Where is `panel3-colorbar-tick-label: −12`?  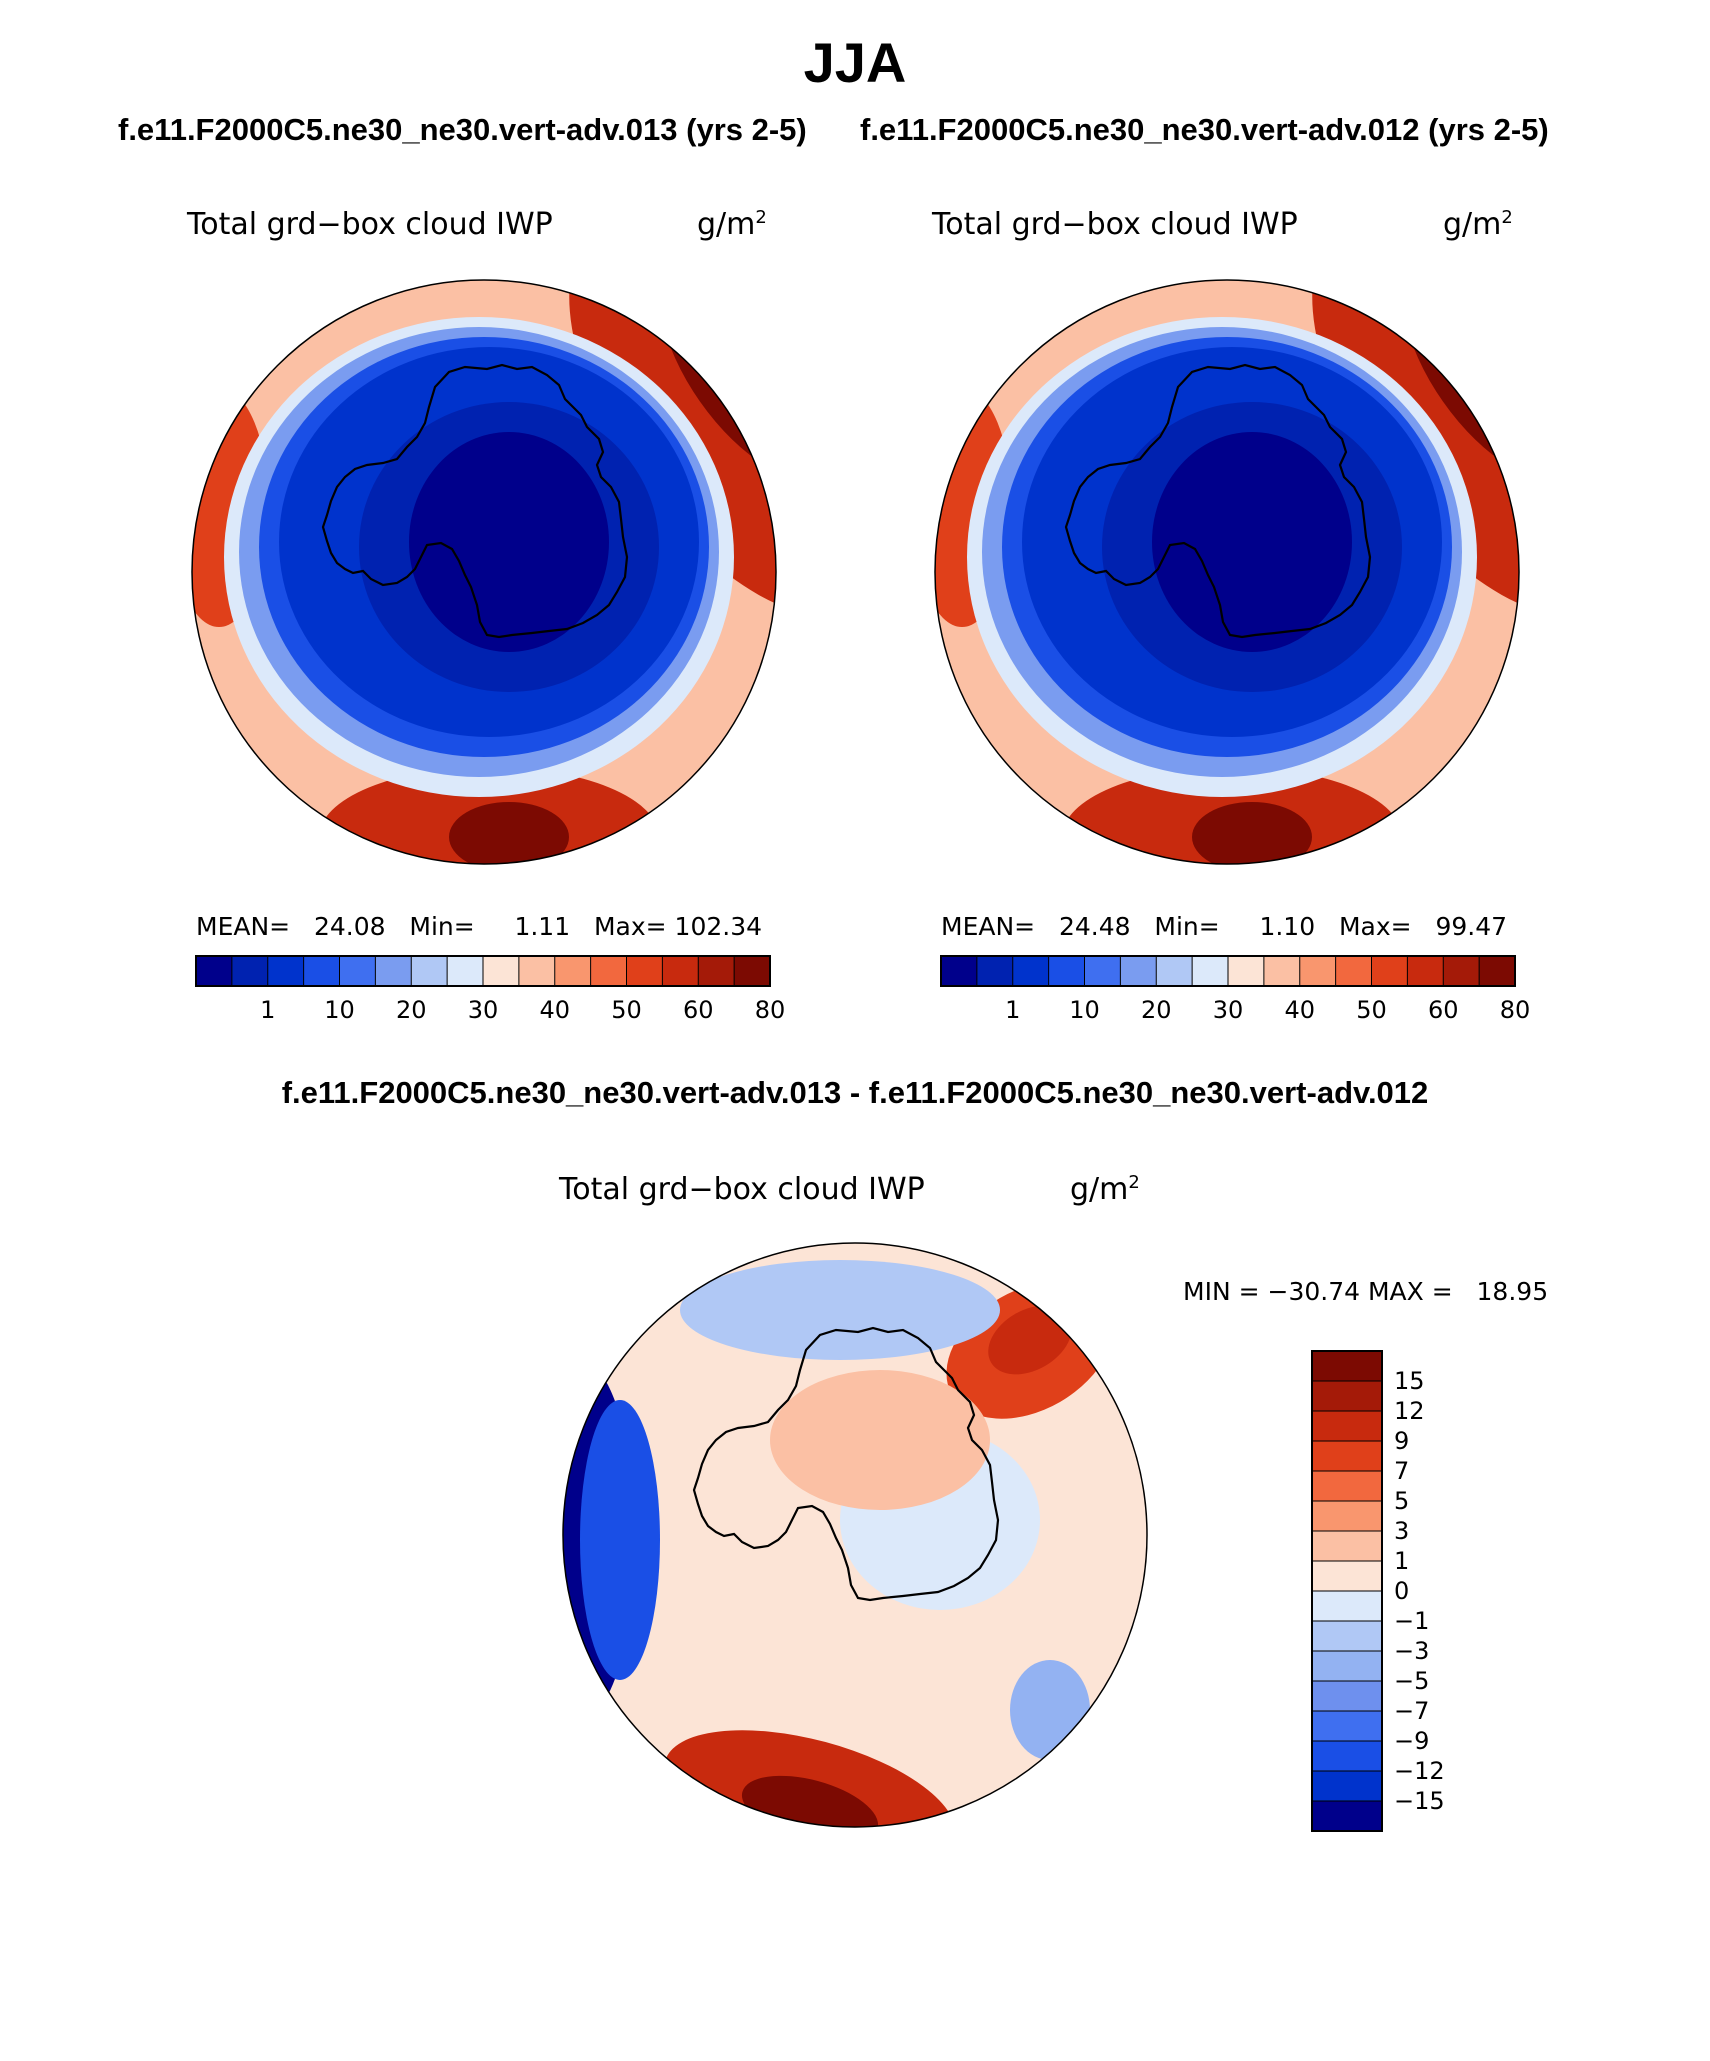
panel3-colorbar-tick-label: −12 is located at coordinates (1419, 1771).